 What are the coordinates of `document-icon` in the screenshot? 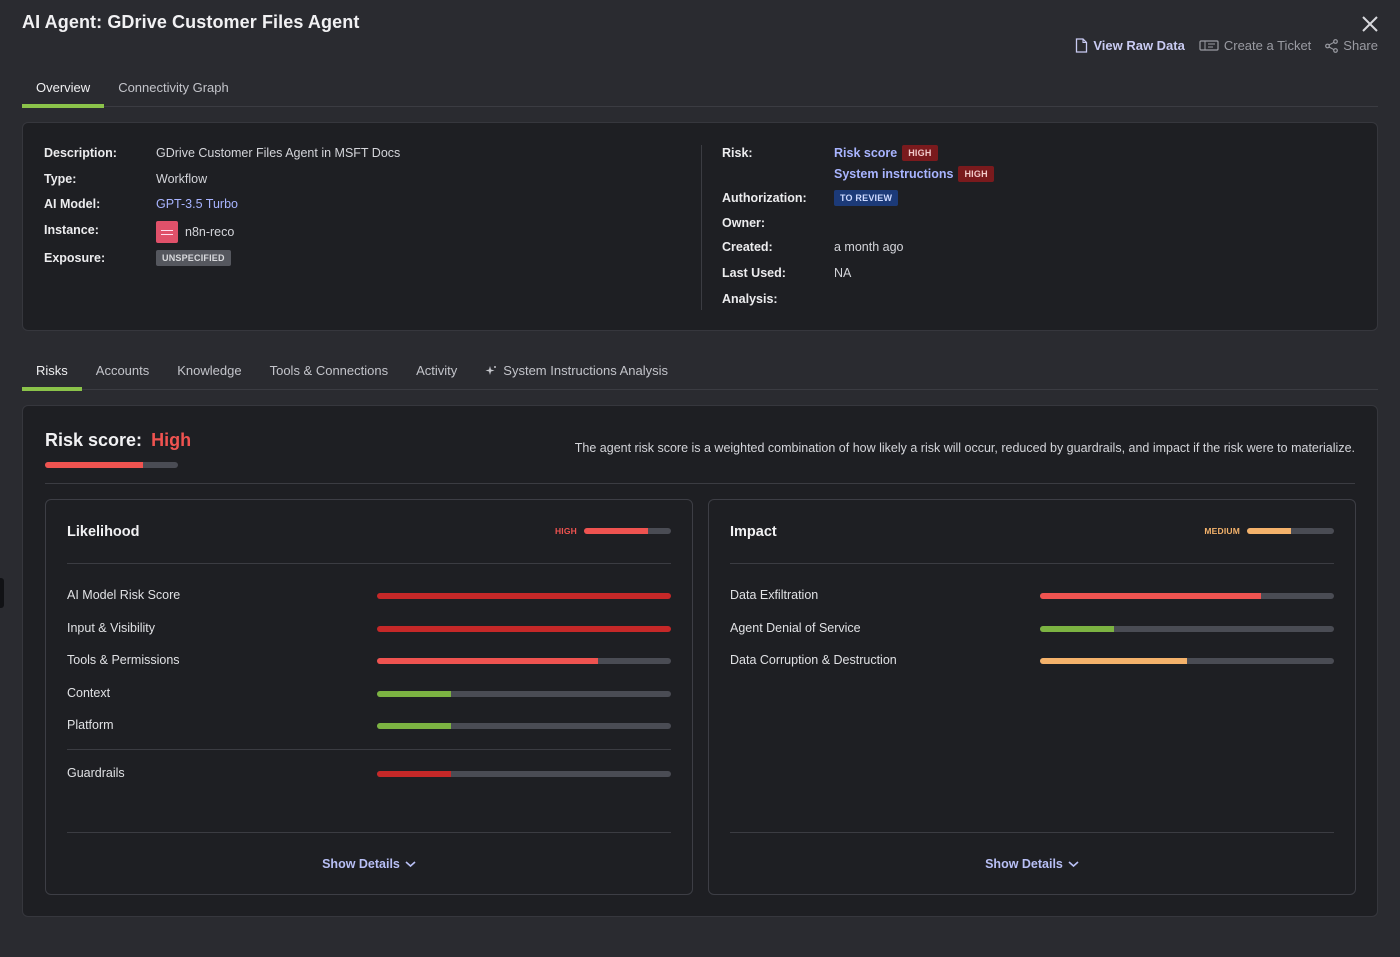 It's located at (1082, 45).